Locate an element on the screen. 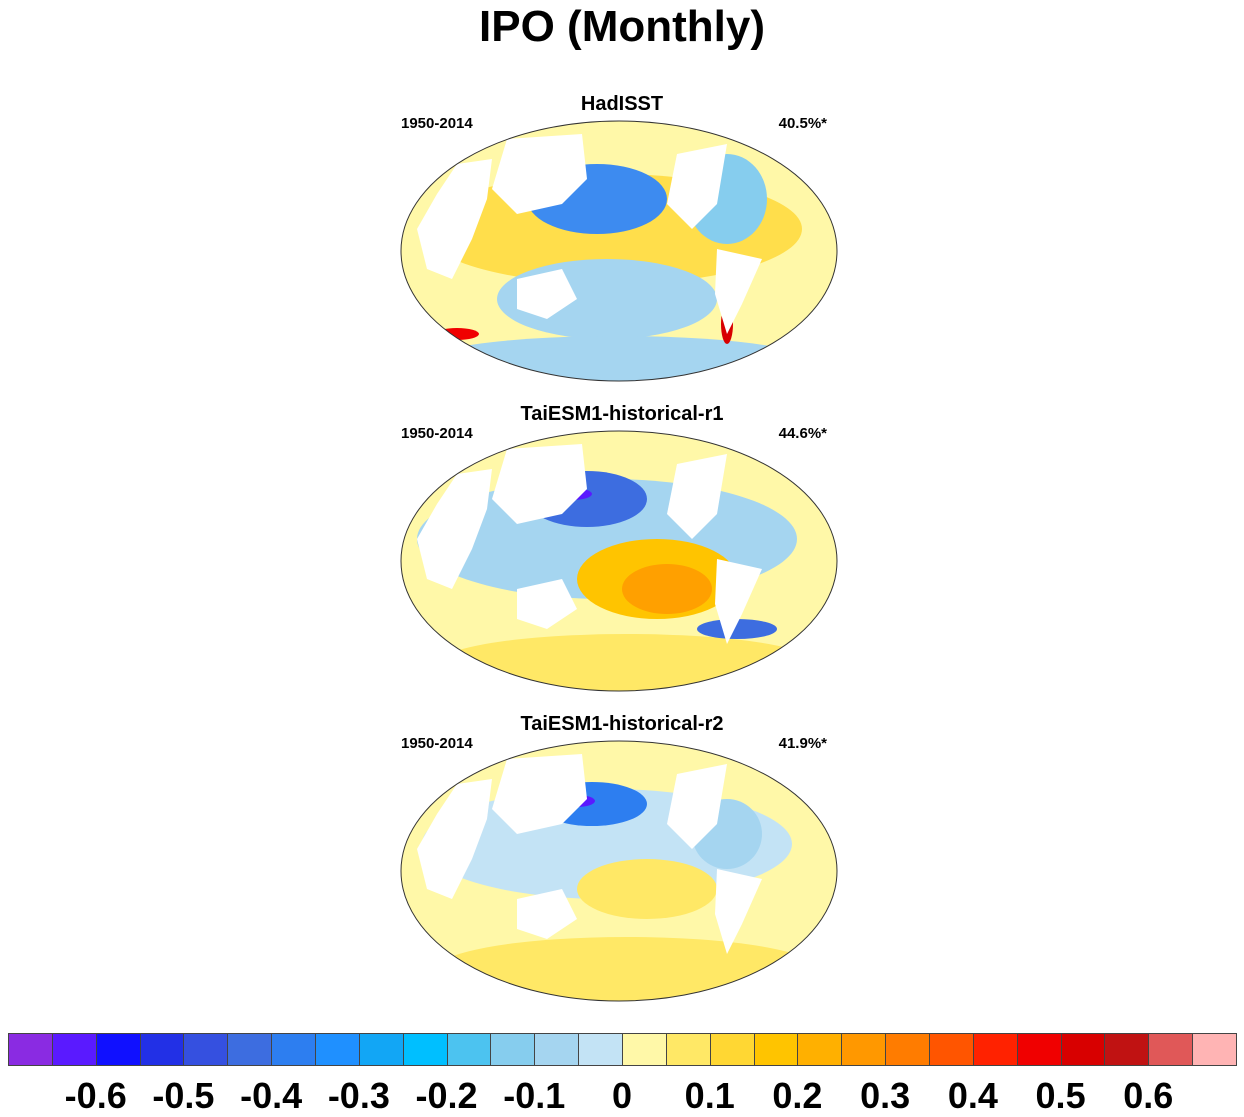 The image size is (1244, 1117). colorbar-tick-label: -0.6 is located at coordinates (95, 1095).